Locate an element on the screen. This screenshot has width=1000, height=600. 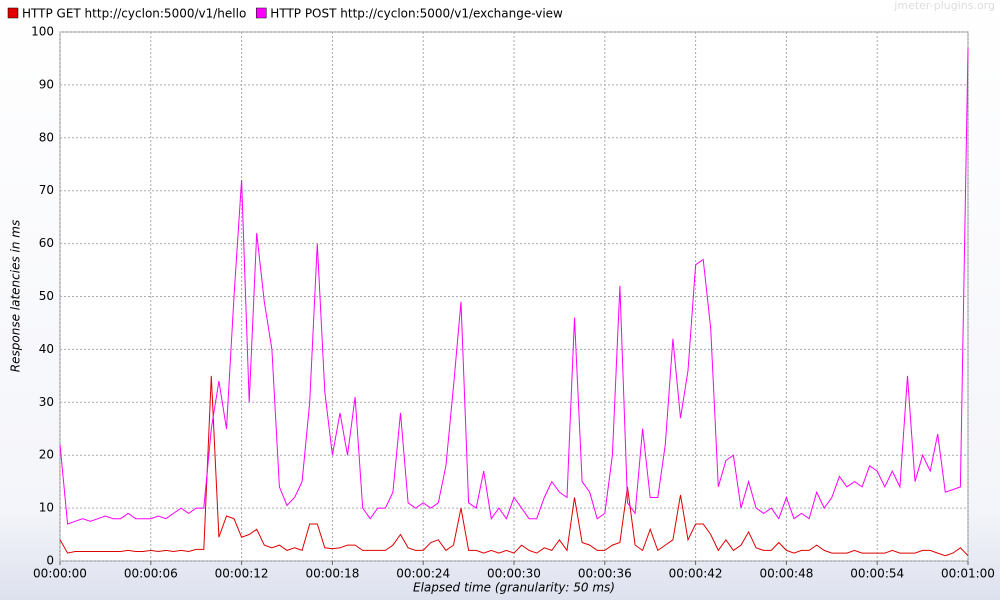
x-tick-label: 00:00:12 is located at coordinates (242, 574).